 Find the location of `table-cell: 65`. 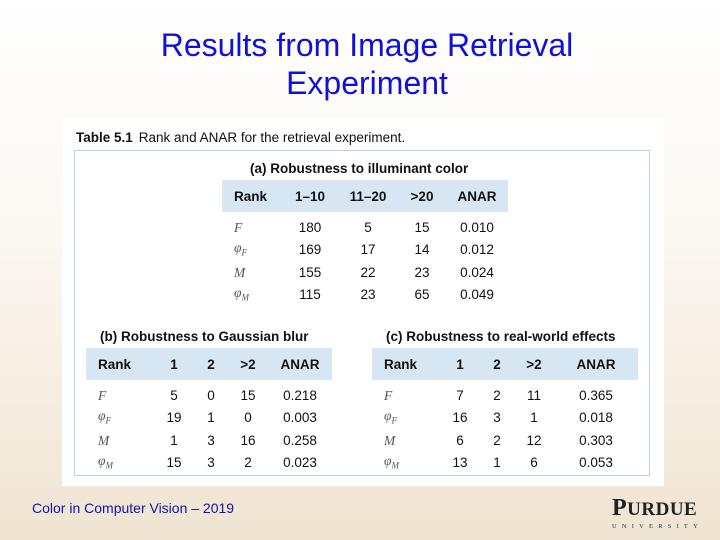

table-cell: 65 is located at coordinates (422, 295).